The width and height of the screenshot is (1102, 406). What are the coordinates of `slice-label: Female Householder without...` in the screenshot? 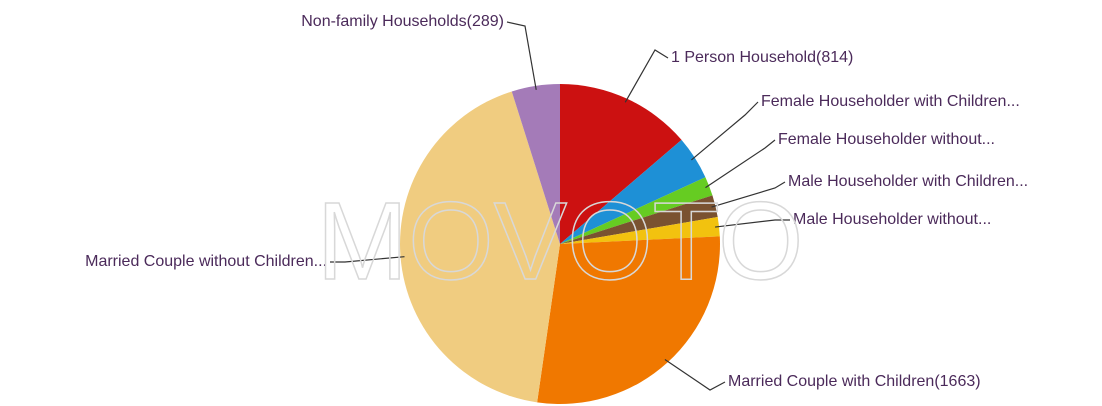 It's located at (886, 139).